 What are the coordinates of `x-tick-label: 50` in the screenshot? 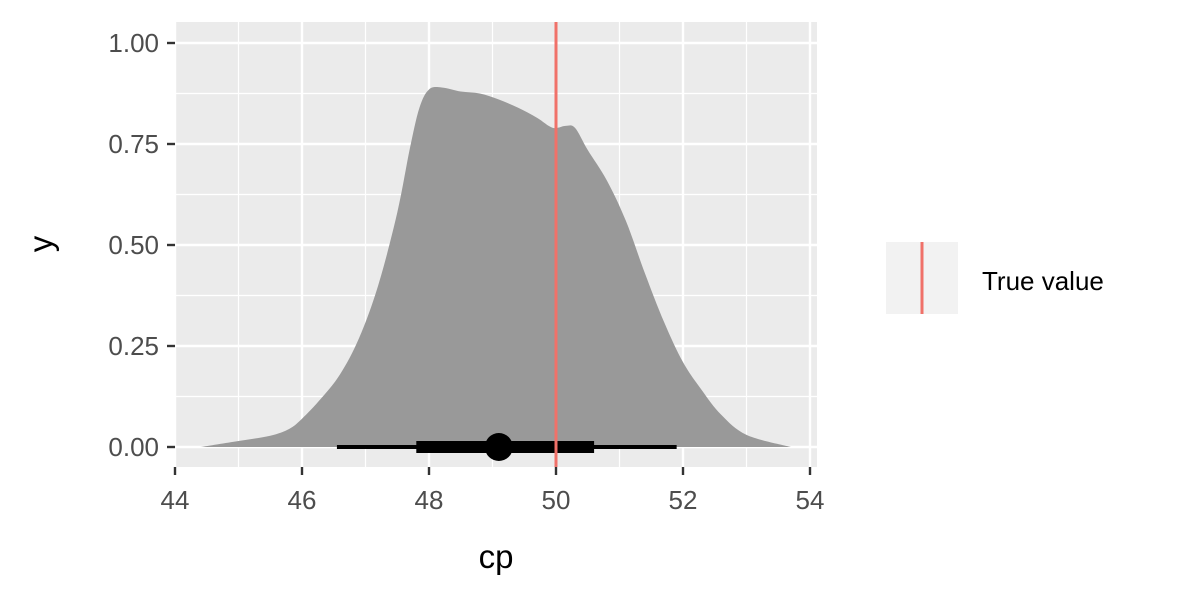 It's located at (556, 500).